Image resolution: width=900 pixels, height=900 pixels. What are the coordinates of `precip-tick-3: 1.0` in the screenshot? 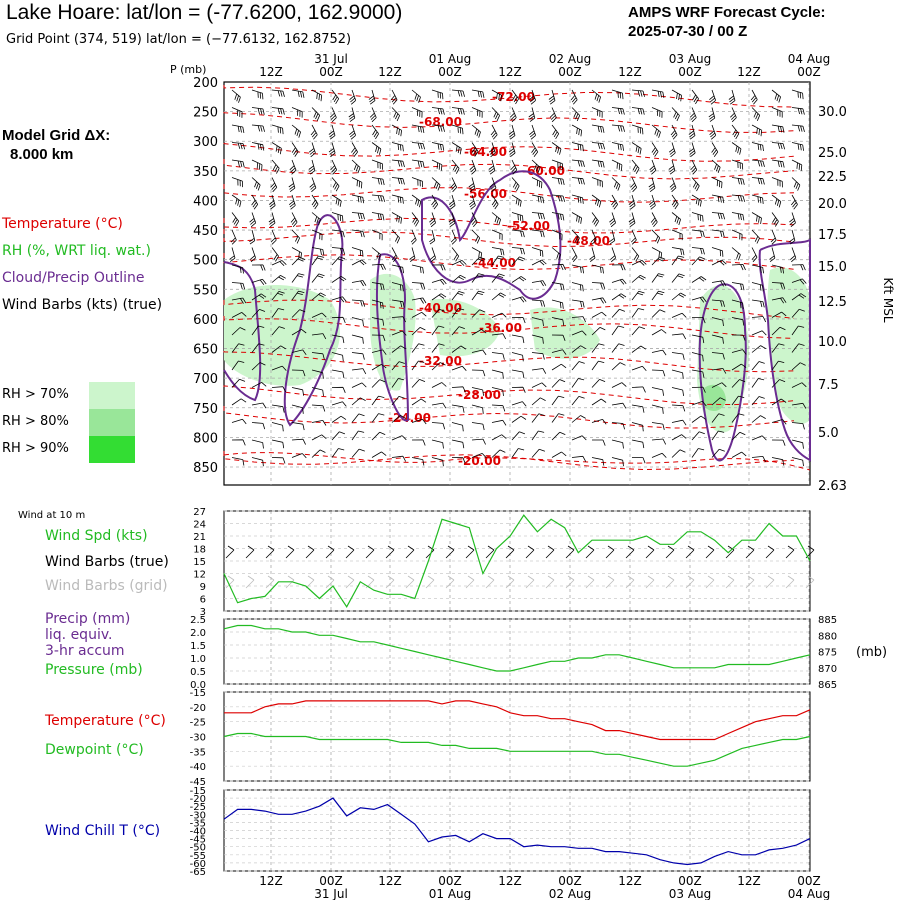 It's located at (198, 659).